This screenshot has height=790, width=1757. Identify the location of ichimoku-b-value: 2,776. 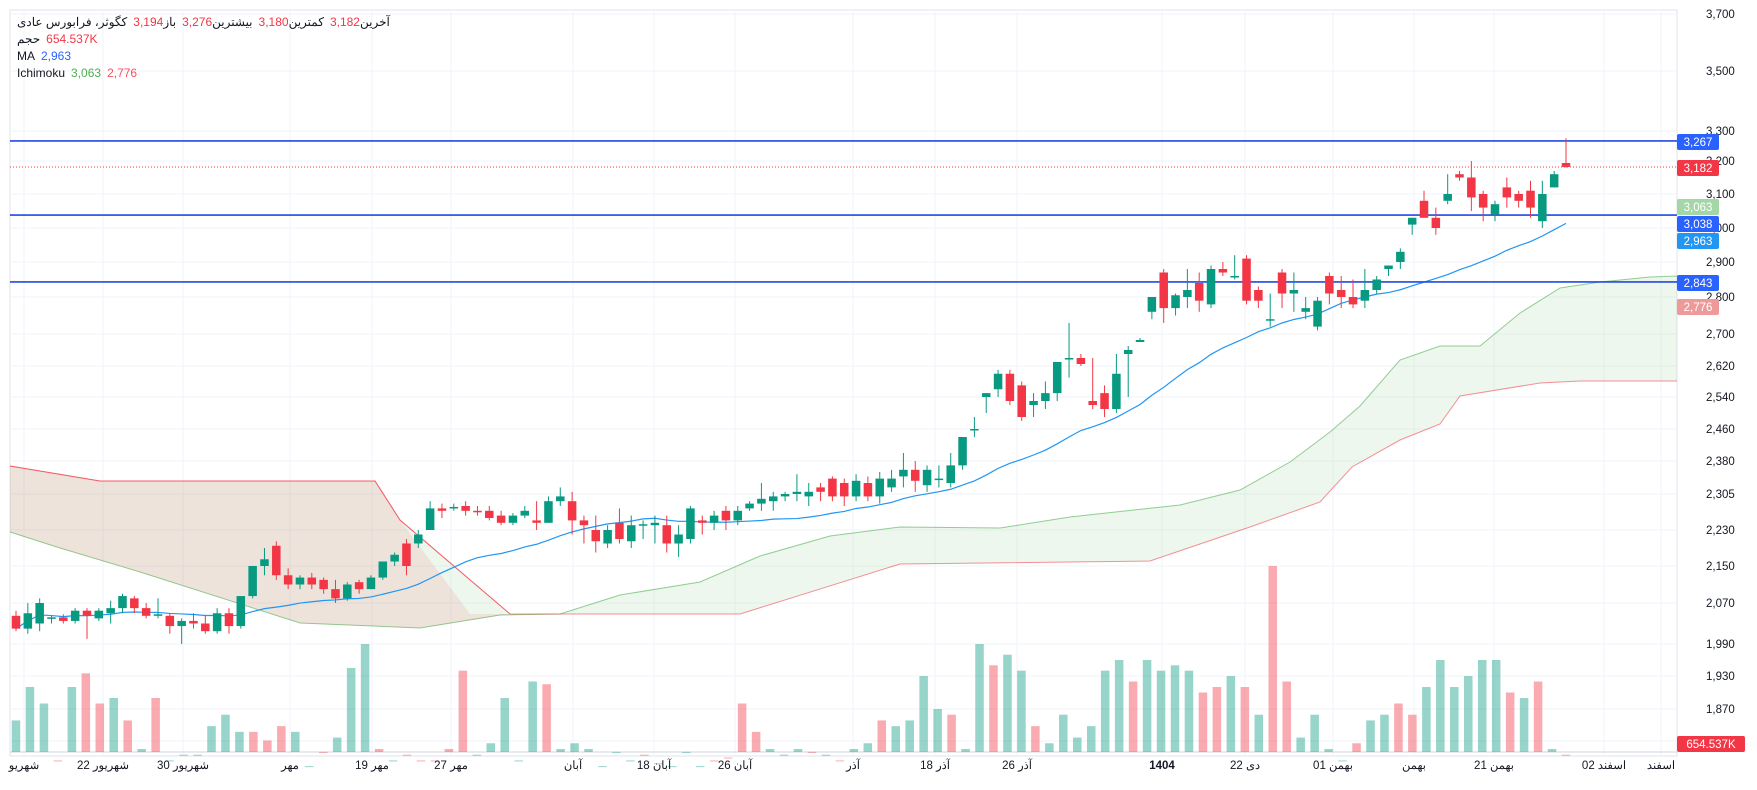
(122, 73).